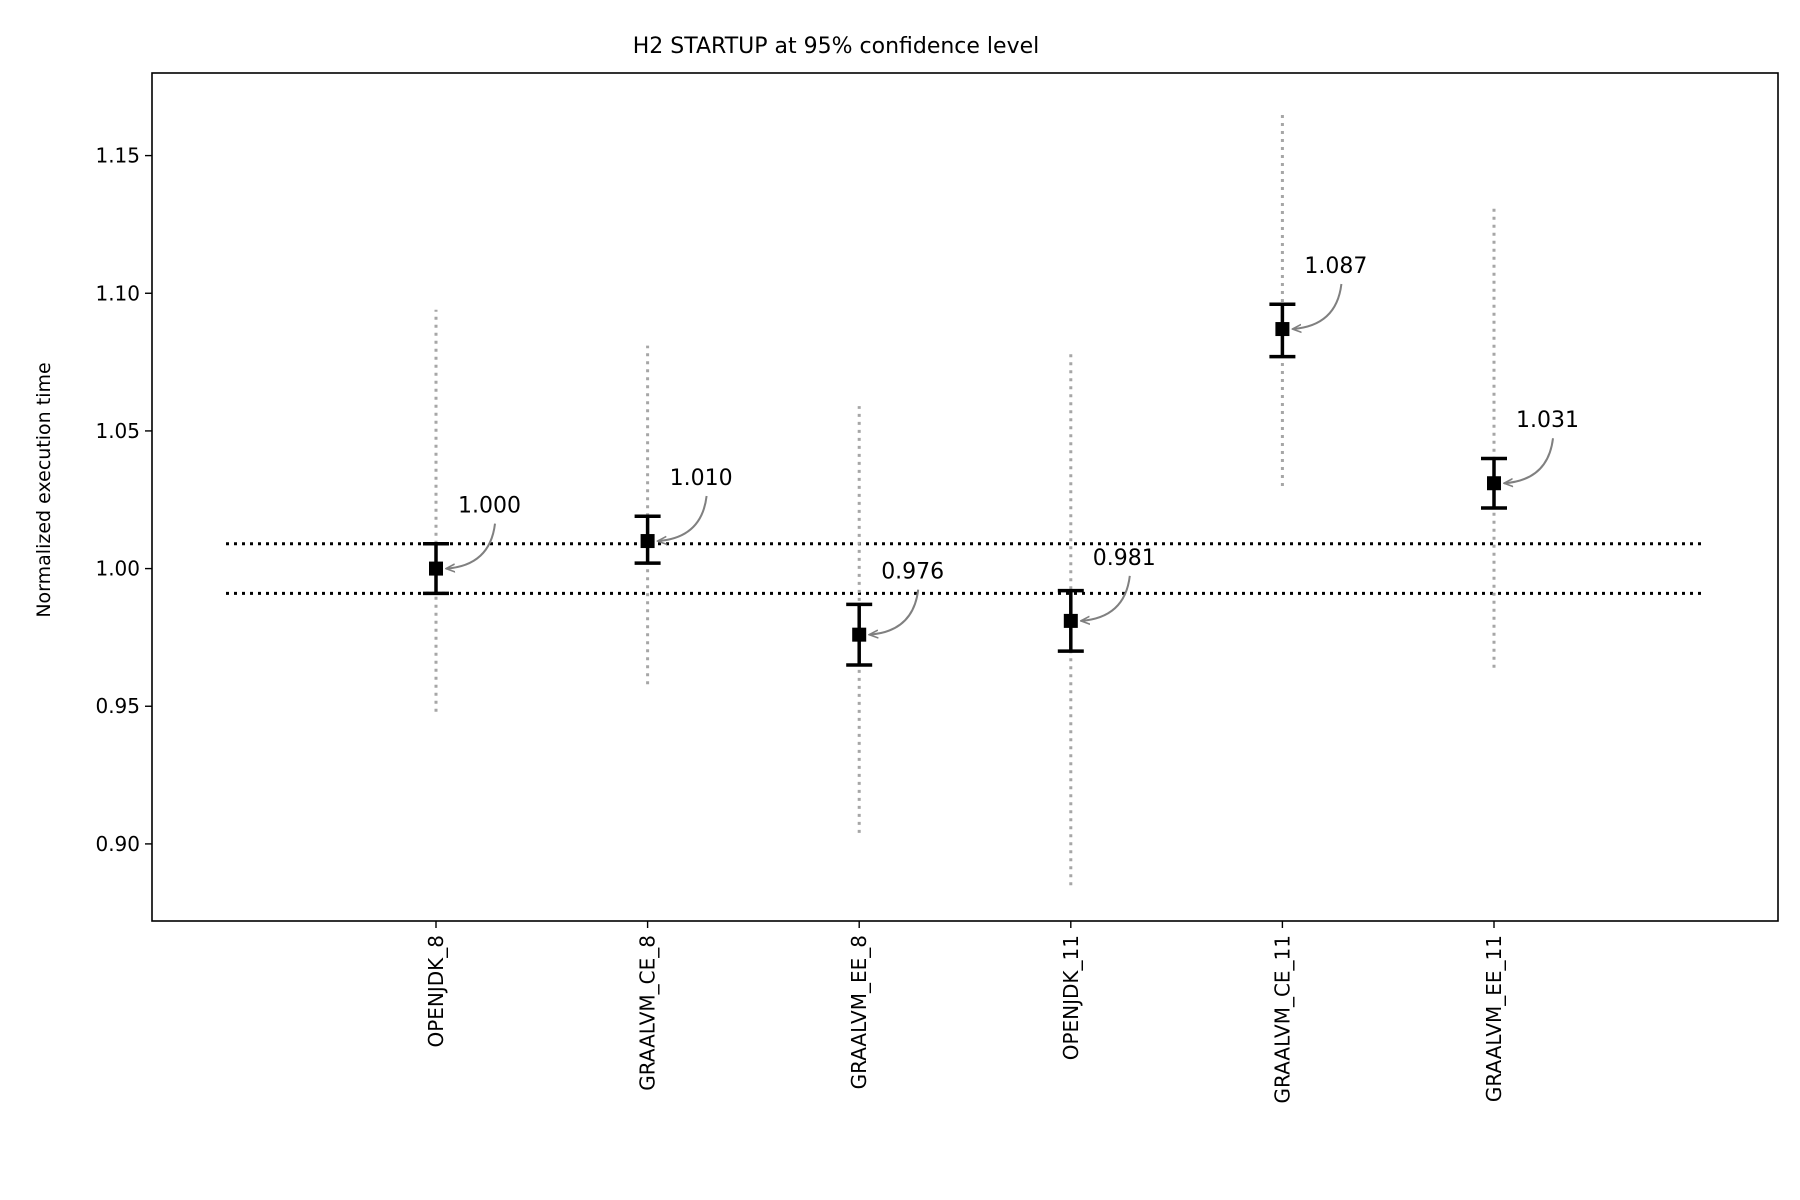  I want to click on y-tick-label: 1.15, so click(117, 156).